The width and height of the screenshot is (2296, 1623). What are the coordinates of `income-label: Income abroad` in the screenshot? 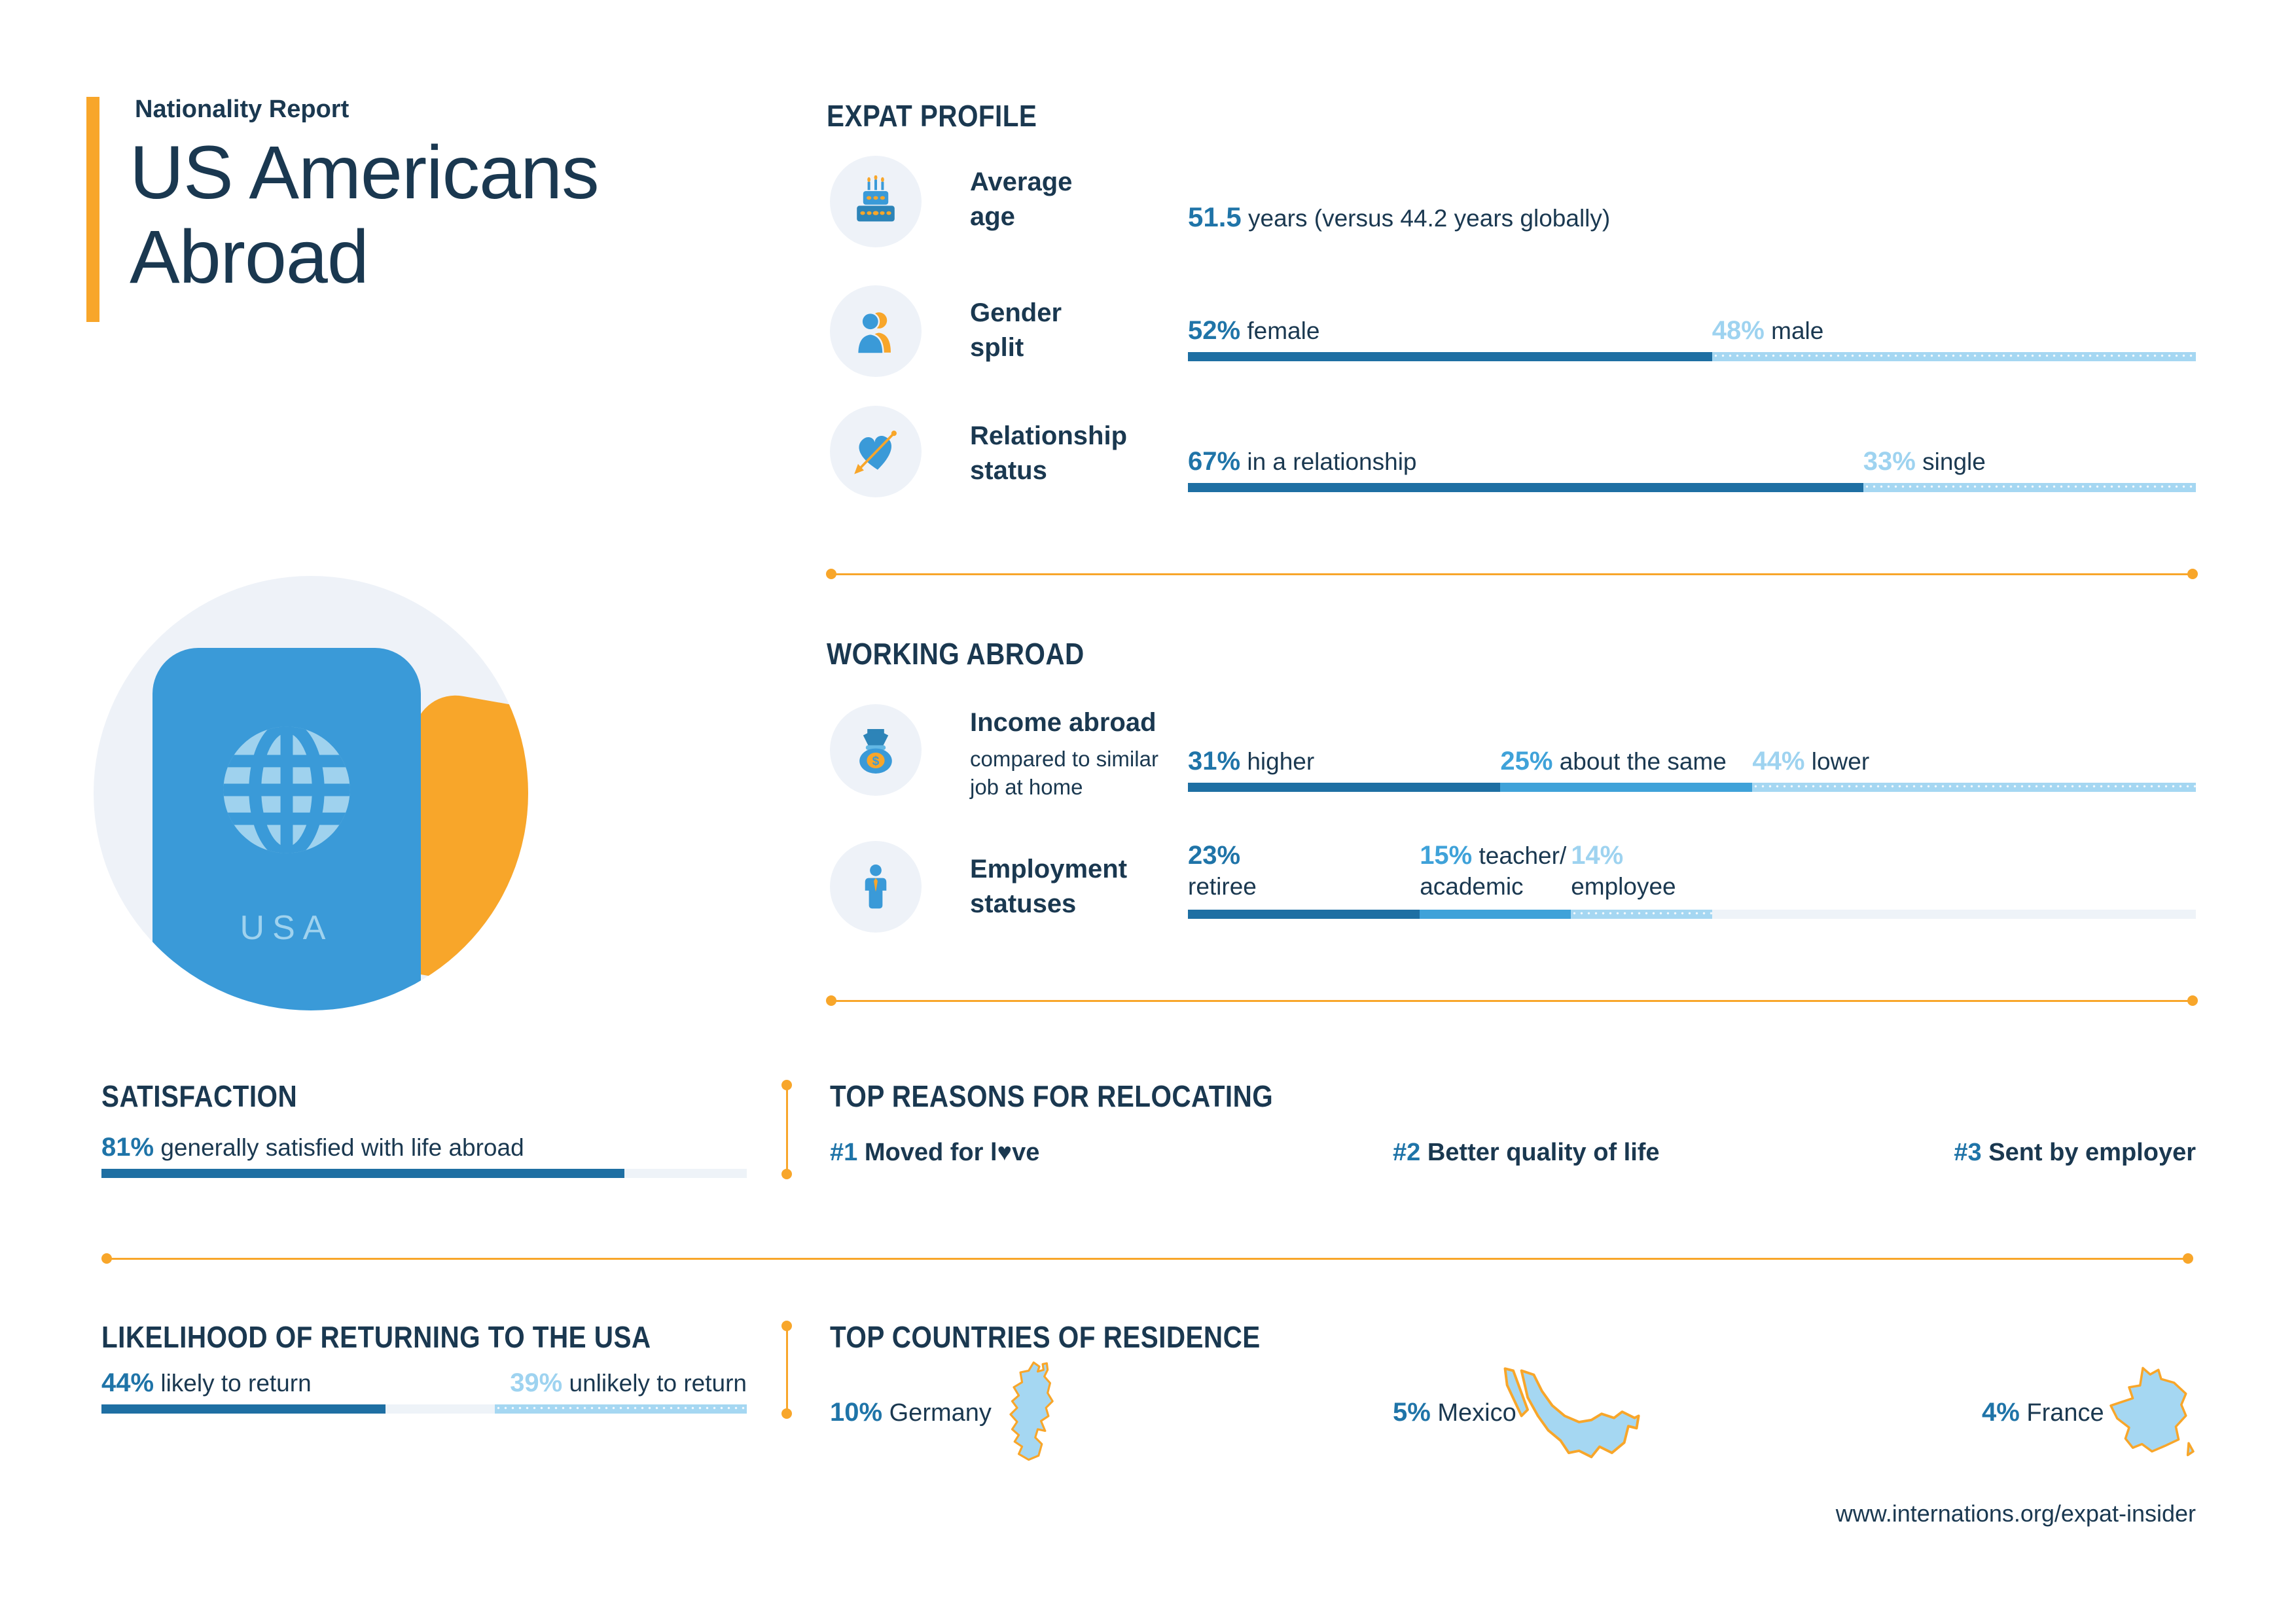 It's located at (1063, 722).